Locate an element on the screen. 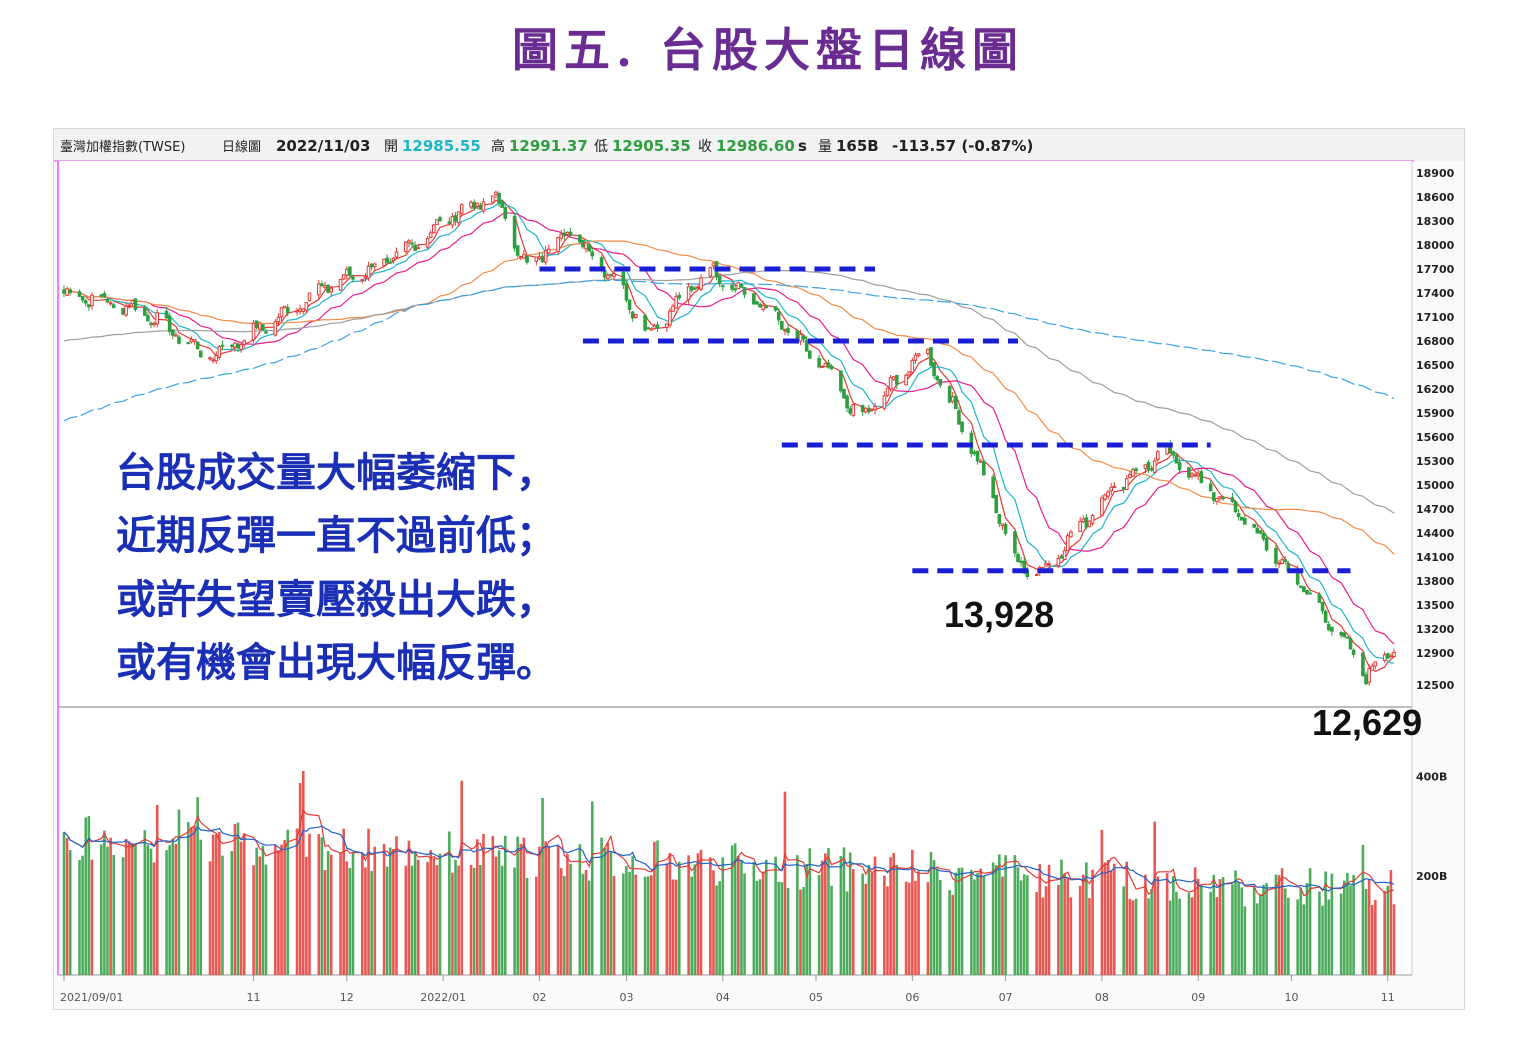  close-value: 12986.60 is located at coordinates (755, 146).